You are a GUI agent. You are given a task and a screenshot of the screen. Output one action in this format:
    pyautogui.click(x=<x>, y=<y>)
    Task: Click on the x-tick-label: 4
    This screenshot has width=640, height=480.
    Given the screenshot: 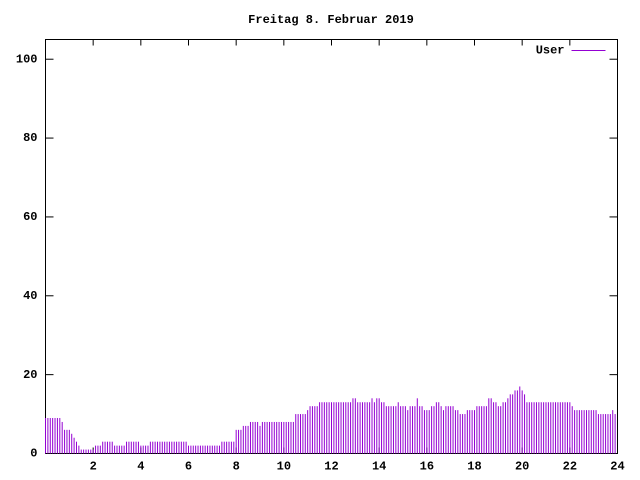 What is the action you would take?
    pyautogui.click(x=140, y=467)
    